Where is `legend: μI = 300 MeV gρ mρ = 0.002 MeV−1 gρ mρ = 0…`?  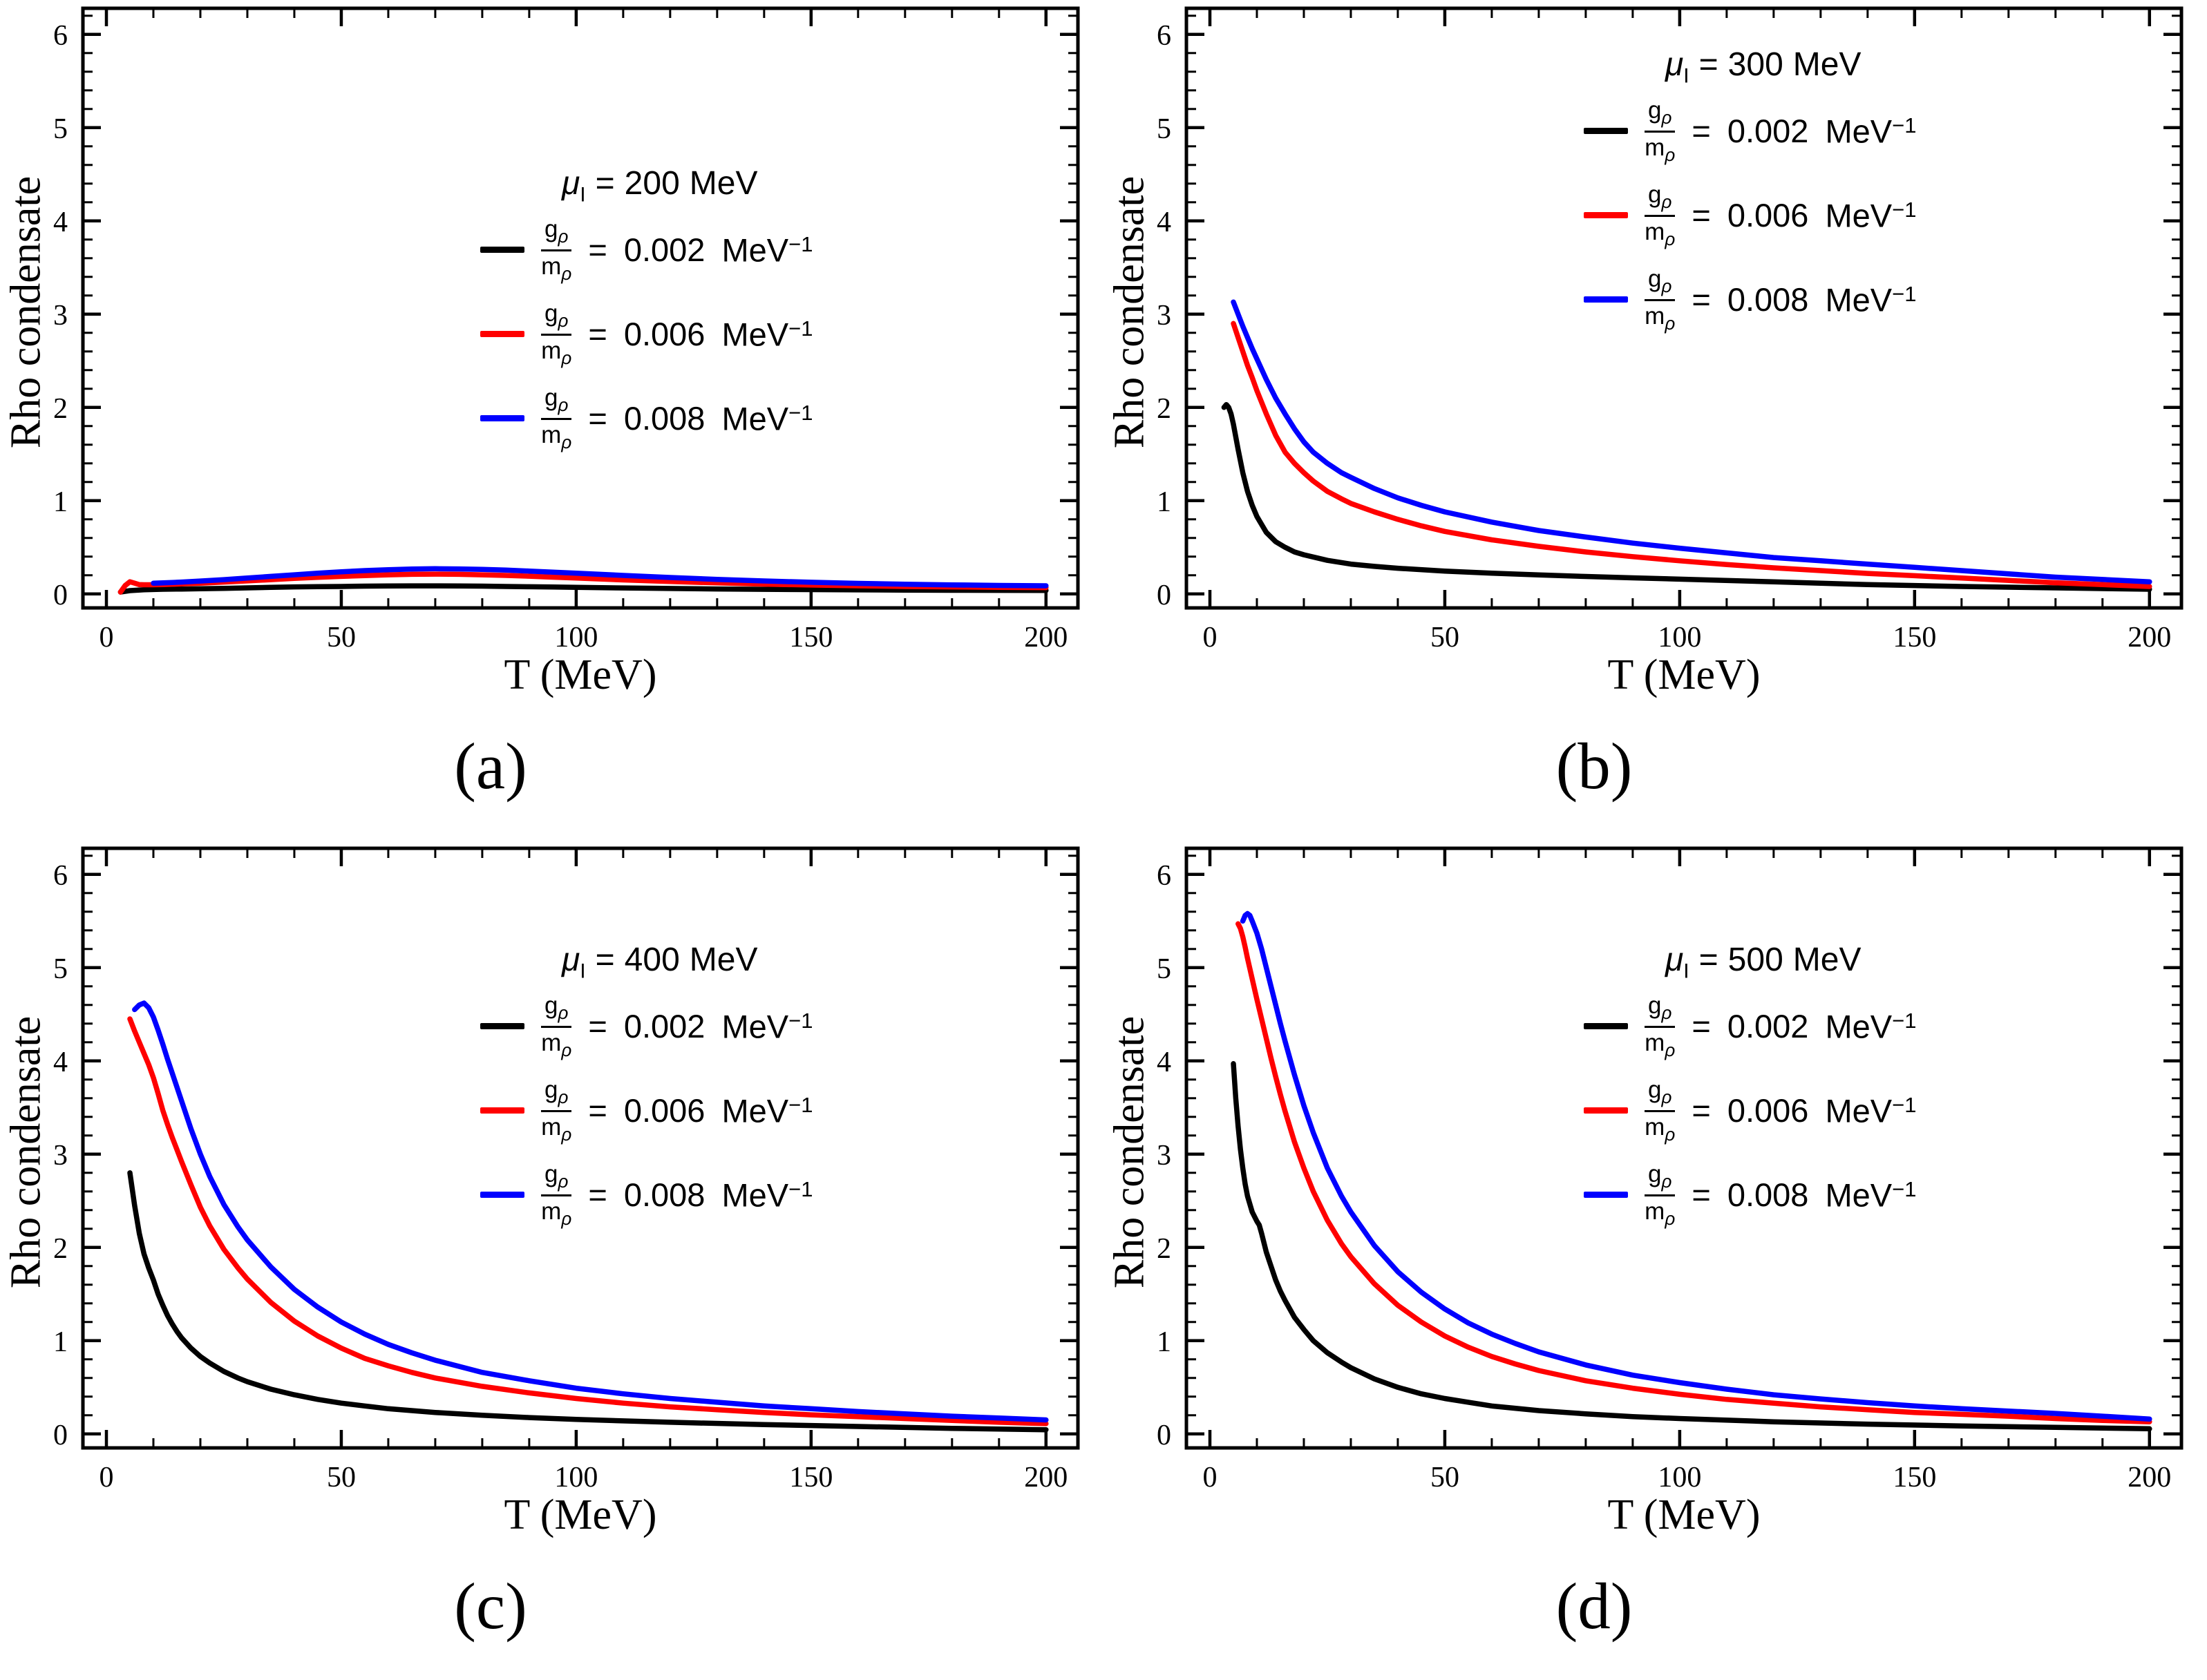
legend: μI = 300 MeV gρ mρ = 0.002 MeV−1 gρ mρ = 0… is located at coordinates (1750, 198).